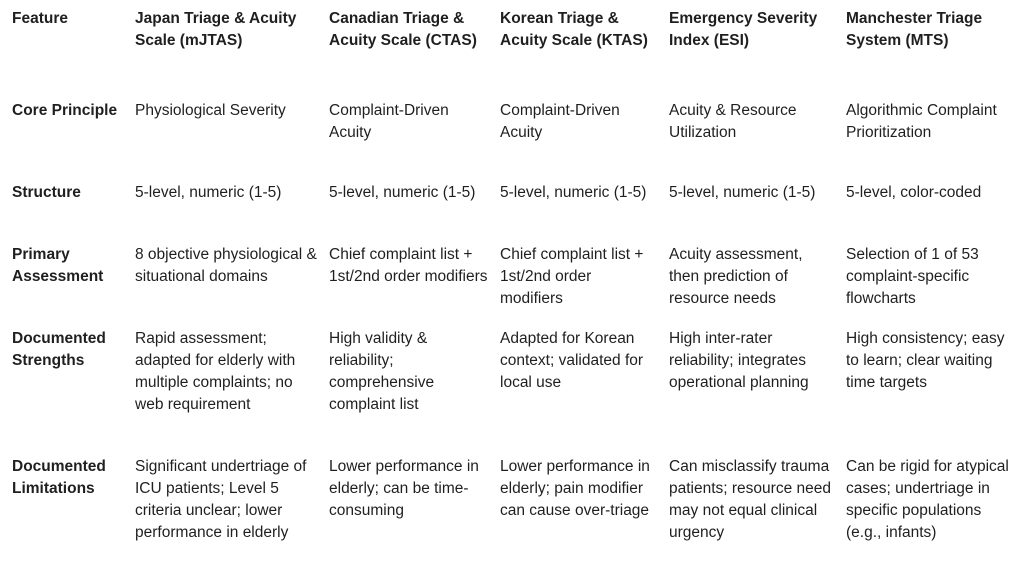 This screenshot has width=1024, height=572. I want to click on row-label: Structure, so click(46, 192).